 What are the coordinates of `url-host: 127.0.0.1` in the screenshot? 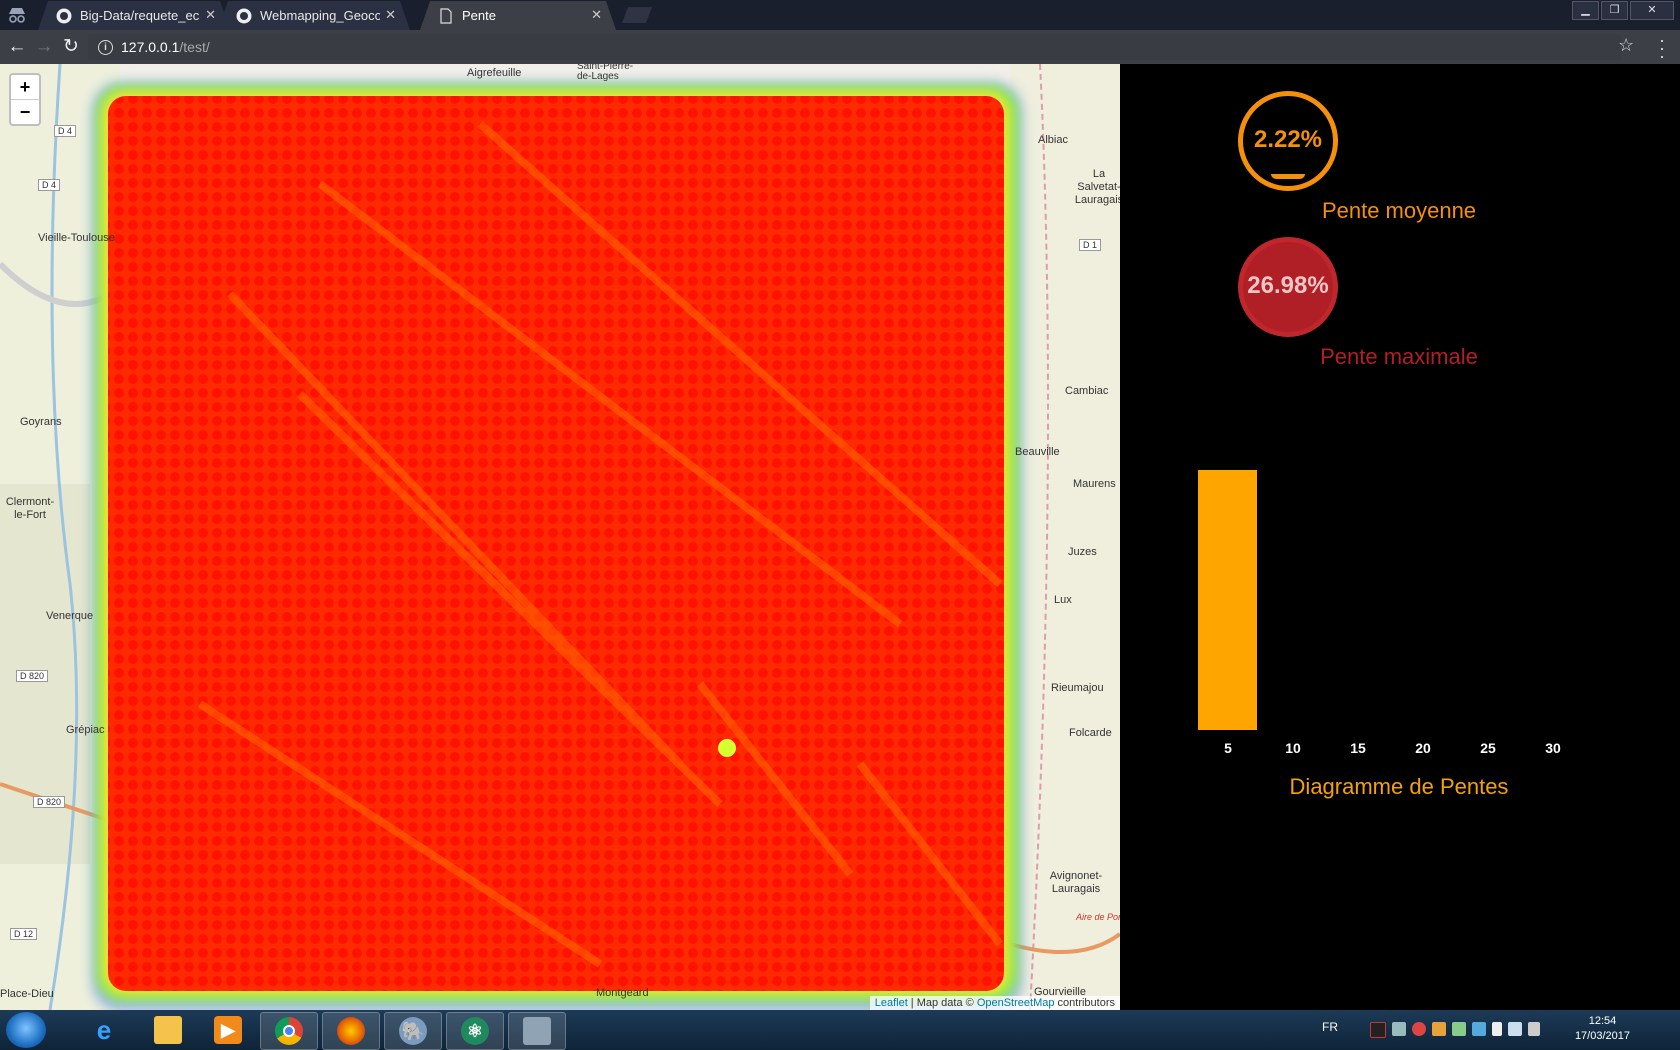 It's located at (150, 47).